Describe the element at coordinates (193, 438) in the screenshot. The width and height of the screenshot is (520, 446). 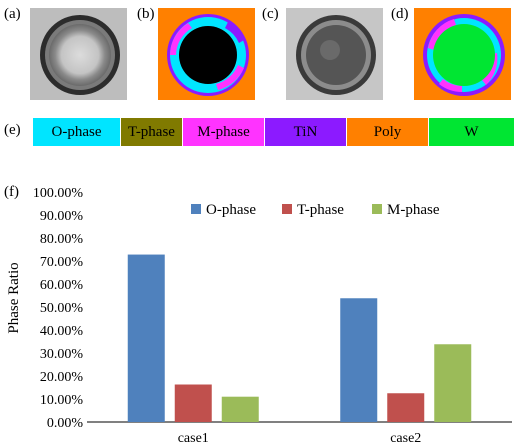
I see `x-tick-label: case1` at that location.